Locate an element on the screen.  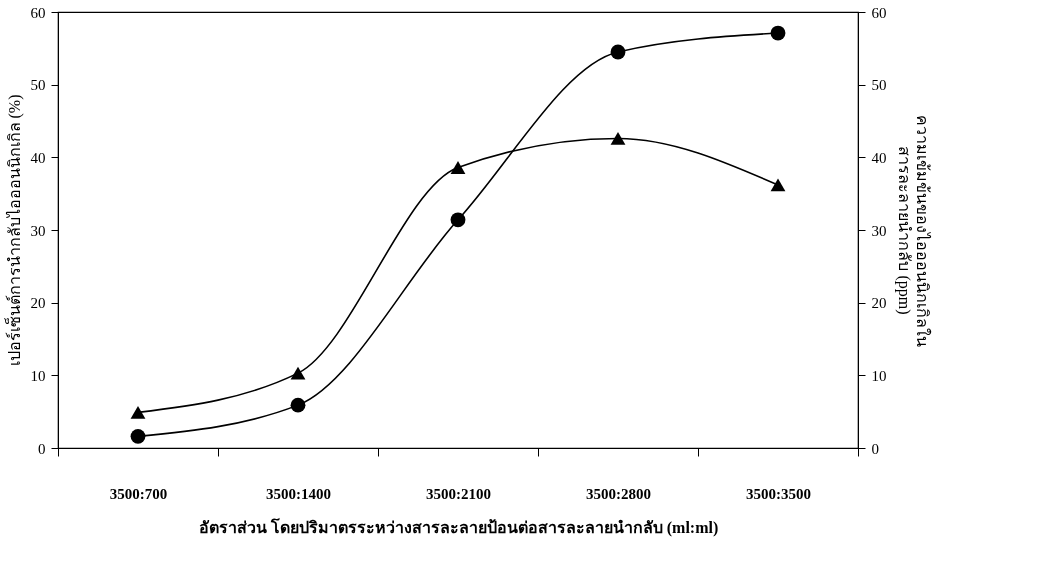
x-tick-label: 3500:3500 is located at coordinates (778, 493).